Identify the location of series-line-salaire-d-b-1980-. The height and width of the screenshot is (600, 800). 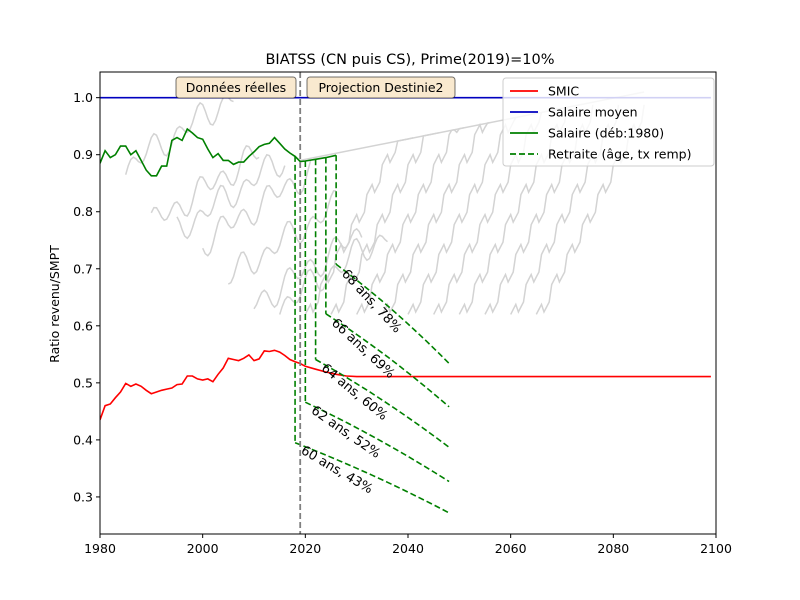
(218, 152).